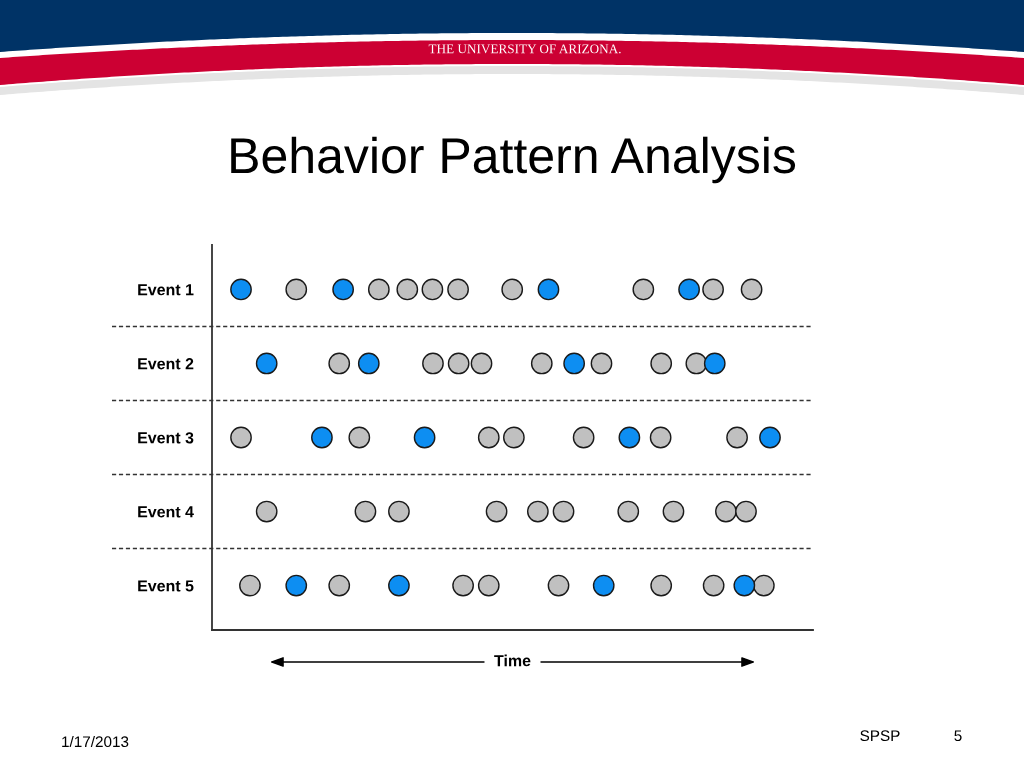 This screenshot has height=768, width=1024. What do you see at coordinates (166, 586) in the screenshot?
I see `y-tick-label: Event 5` at bounding box center [166, 586].